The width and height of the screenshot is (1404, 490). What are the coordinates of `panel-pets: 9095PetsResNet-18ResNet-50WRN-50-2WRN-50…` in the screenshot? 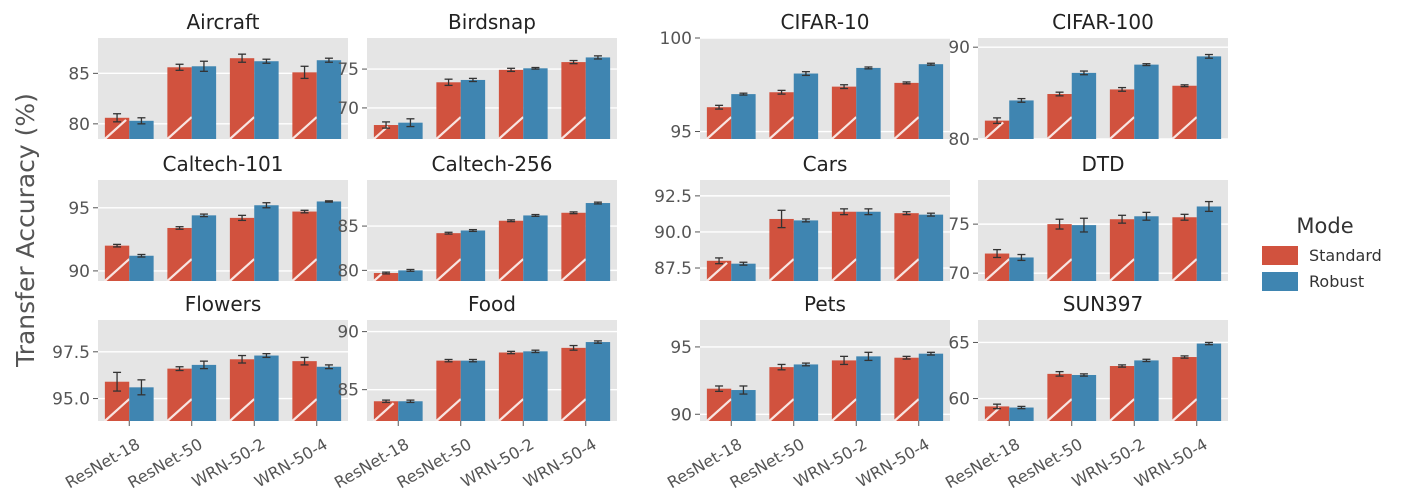 It's located at (807, 391).